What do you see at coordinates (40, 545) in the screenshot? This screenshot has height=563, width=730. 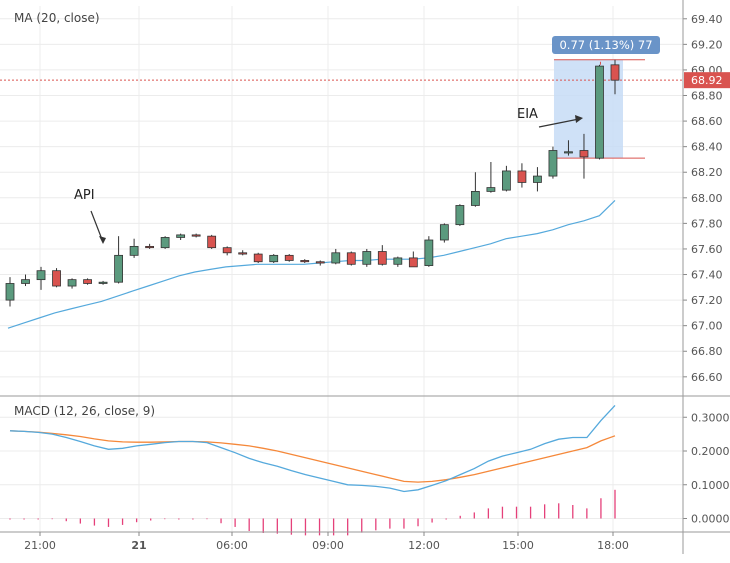 I see `x-tick-label: 21:00` at bounding box center [40, 545].